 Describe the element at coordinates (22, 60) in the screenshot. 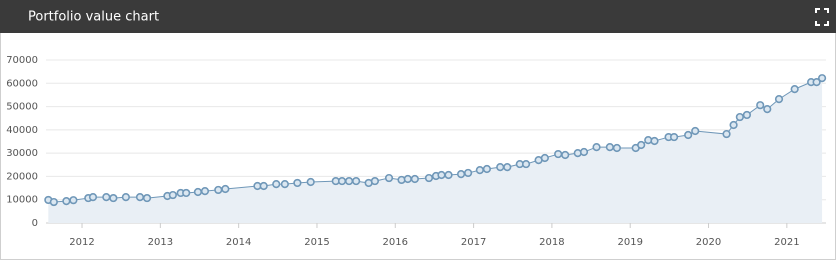

I see `y-tick-label: 70000` at that location.